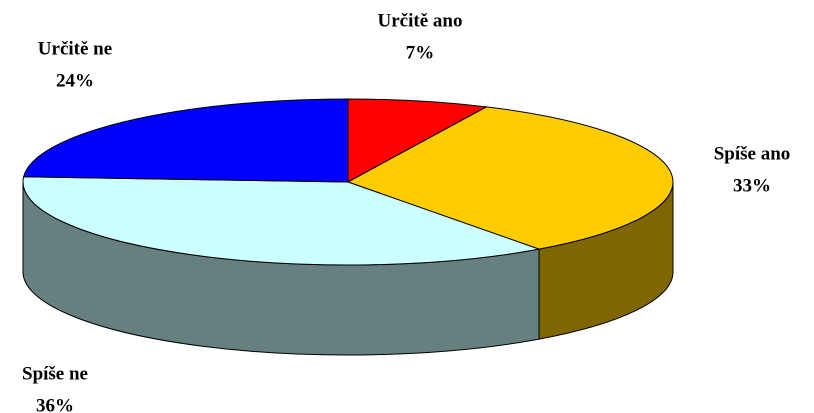 The image size is (814, 413). I want to click on value-label: 33%, so click(752, 185).